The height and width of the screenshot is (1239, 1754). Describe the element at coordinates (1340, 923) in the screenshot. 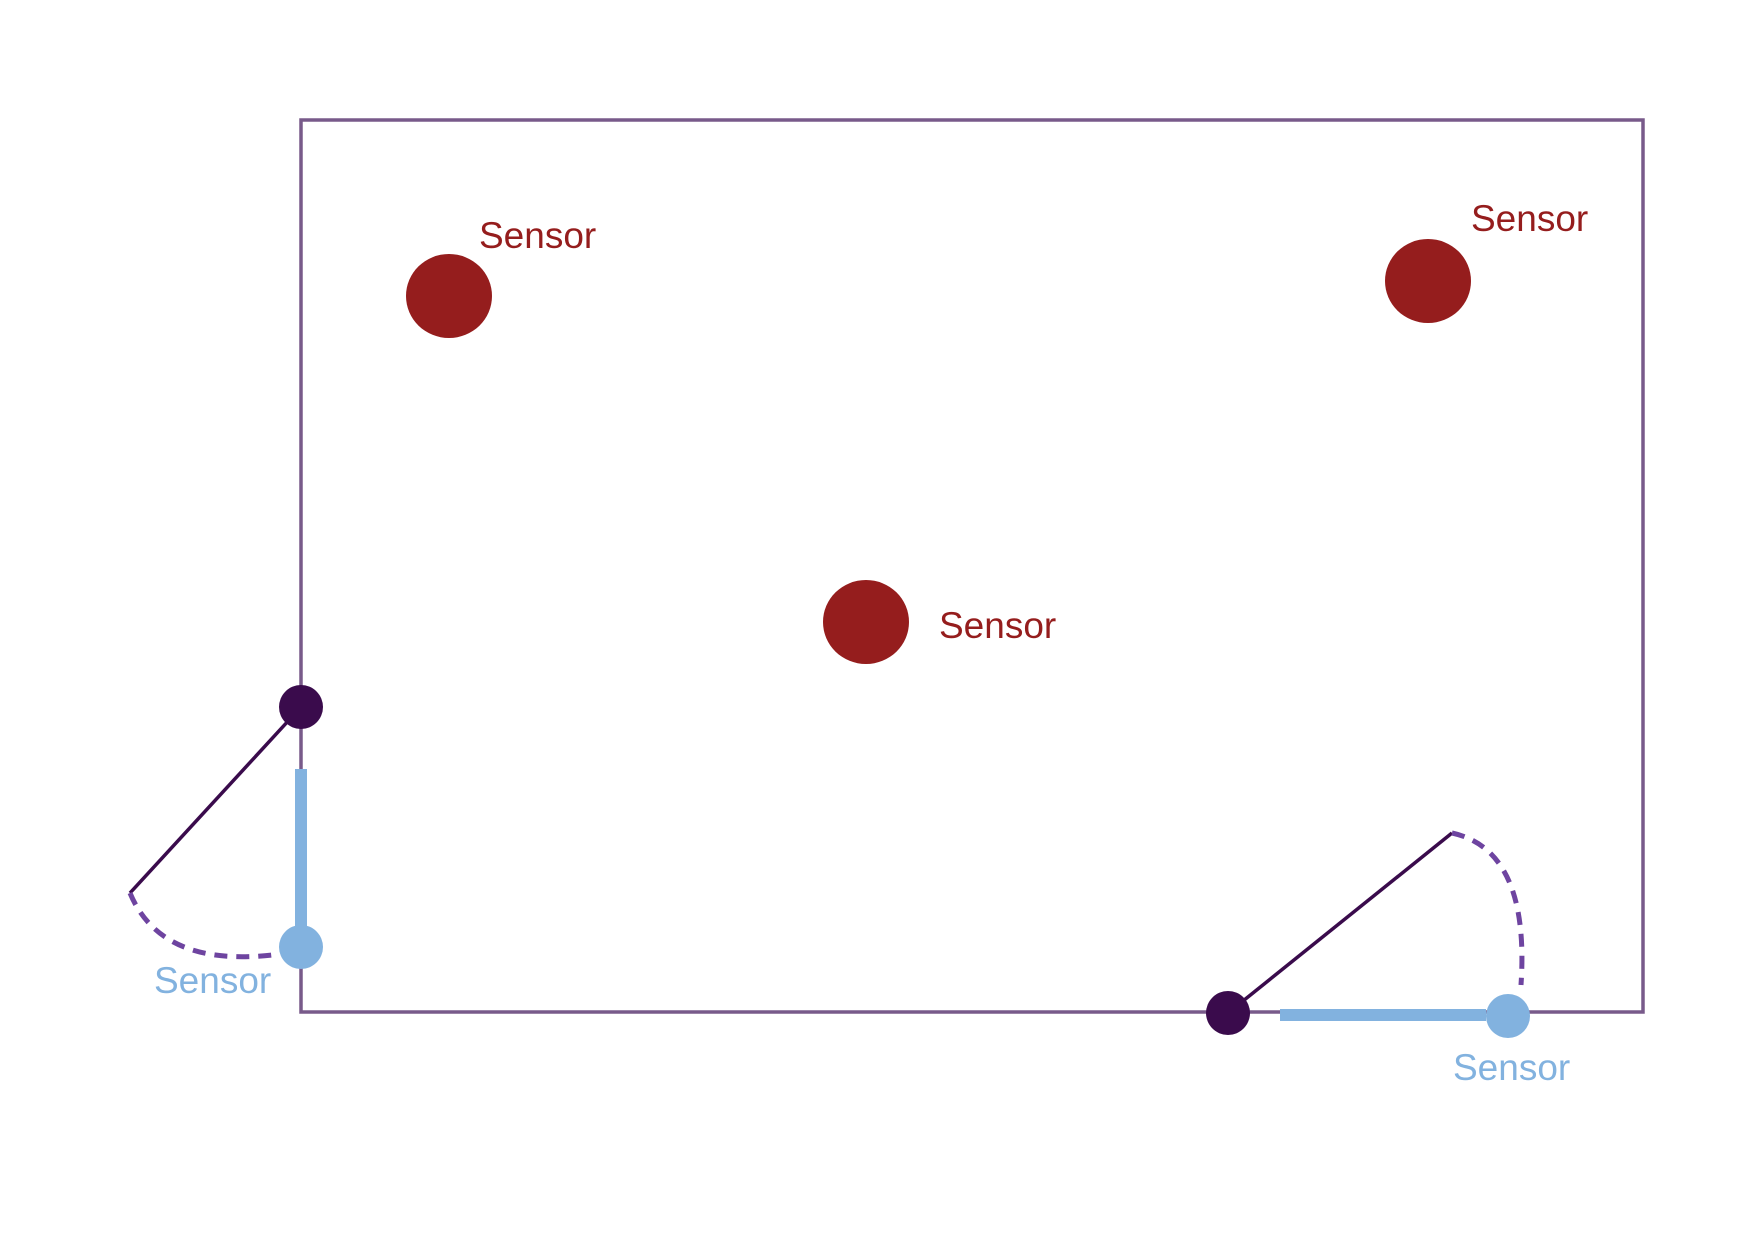

I see `right-door-leaf` at that location.